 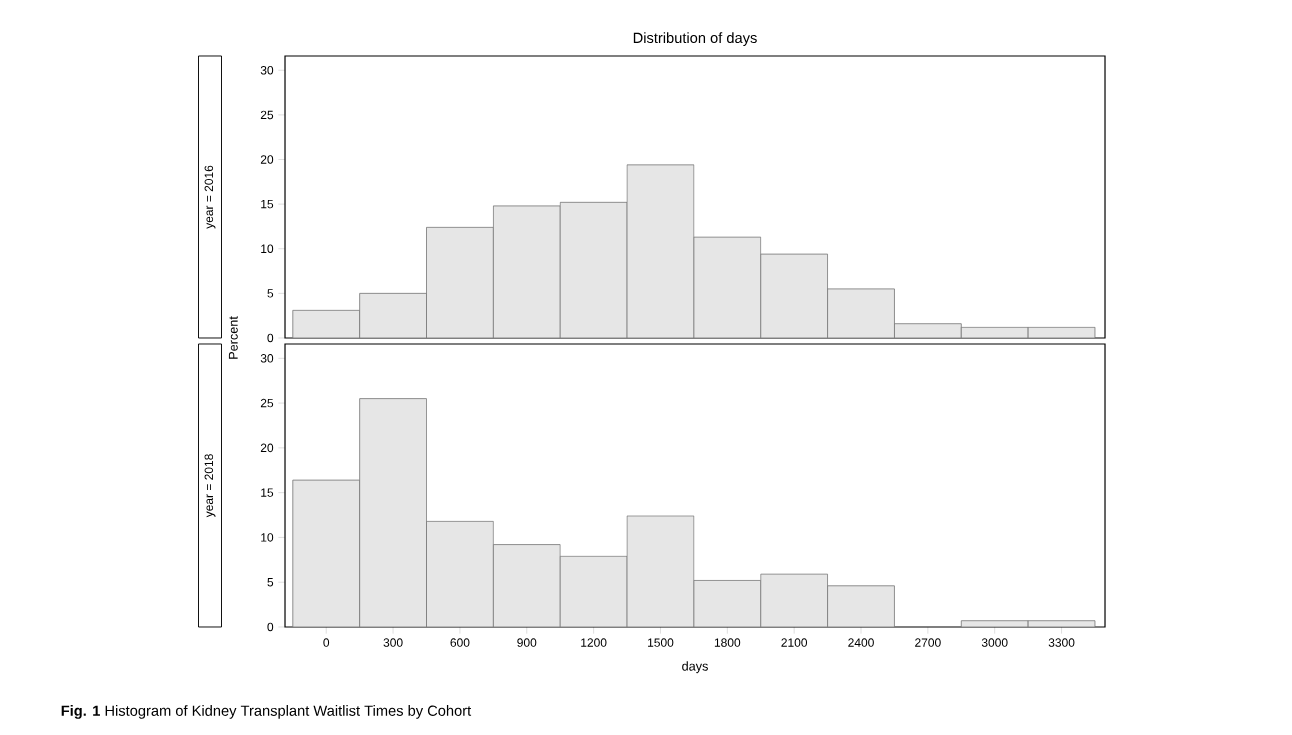 What do you see at coordinates (266, 712) in the screenshot?
I see `text: Fig. 1 Histogram of Kidney Transplant Waitlist Times by Cohort` at bounding box center [266, 712].